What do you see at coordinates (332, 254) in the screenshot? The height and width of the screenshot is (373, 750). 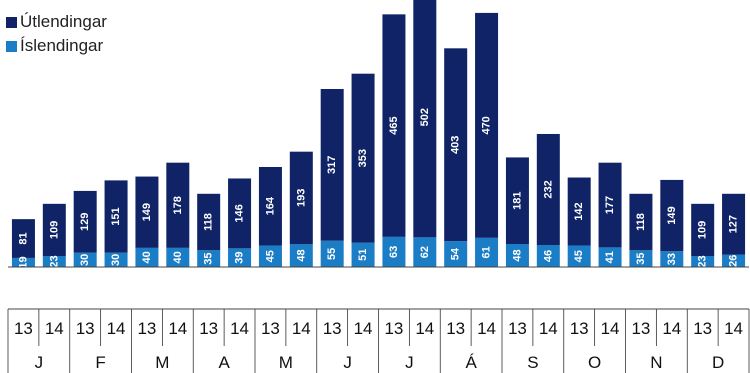 I see `data-label-islendingar-11: 55` at bounding box center [332, 254].